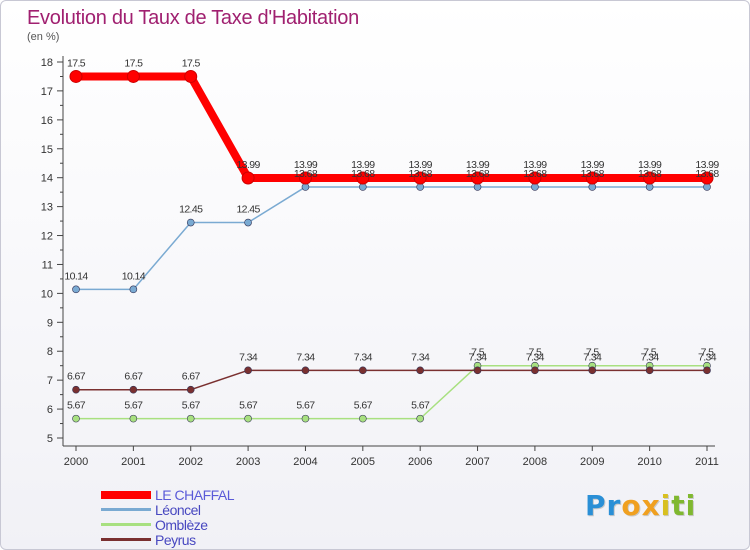  What do you see at coordinates (47, 208) in the screenshot?
I see `y-tick-label: 13` at bounding box center [47, 208].